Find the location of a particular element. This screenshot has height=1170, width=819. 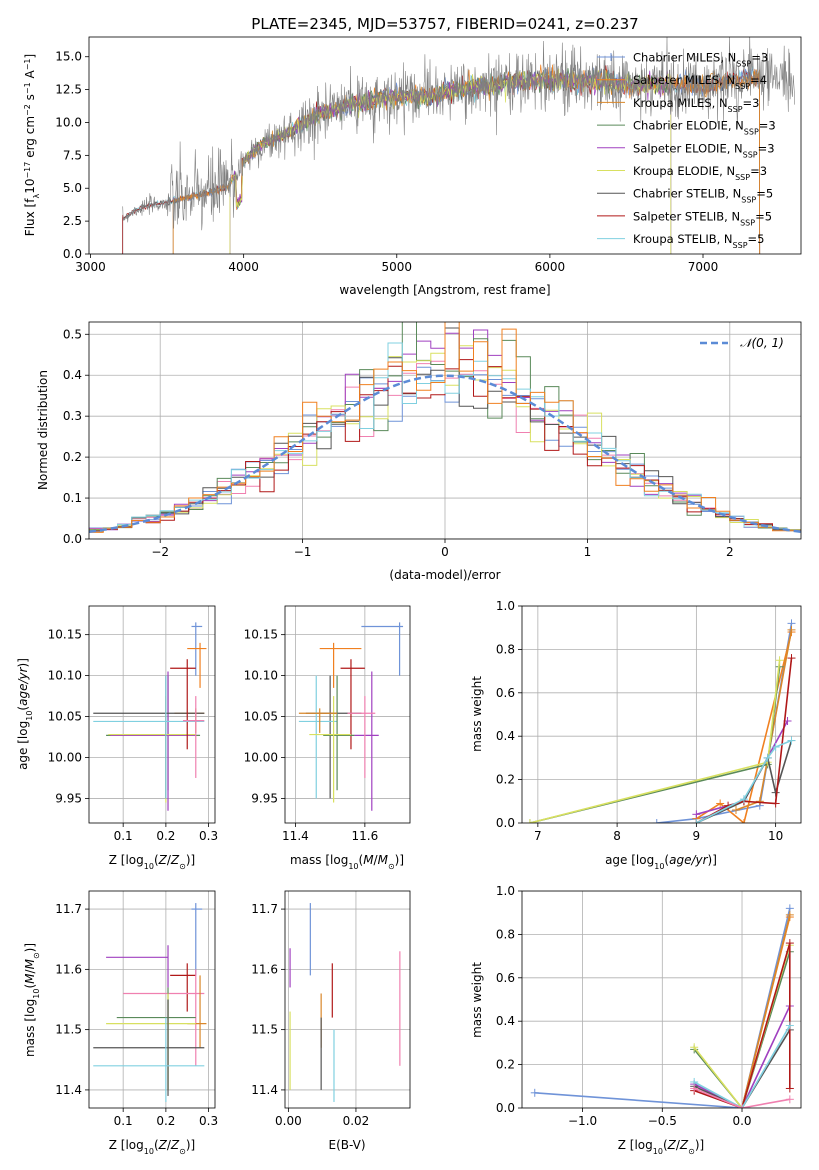

weight_vs_Z-plot-area is located at coordinates (661, 999).